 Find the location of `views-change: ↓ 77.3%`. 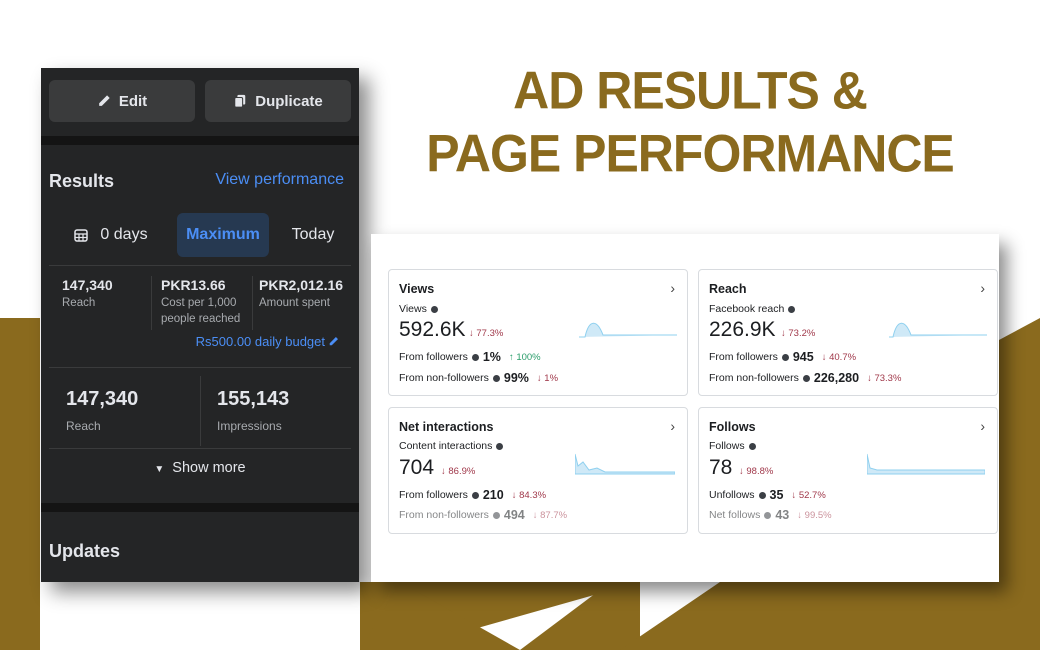

views-change: ↓ 77.3% is located at coordinates (486, 333).